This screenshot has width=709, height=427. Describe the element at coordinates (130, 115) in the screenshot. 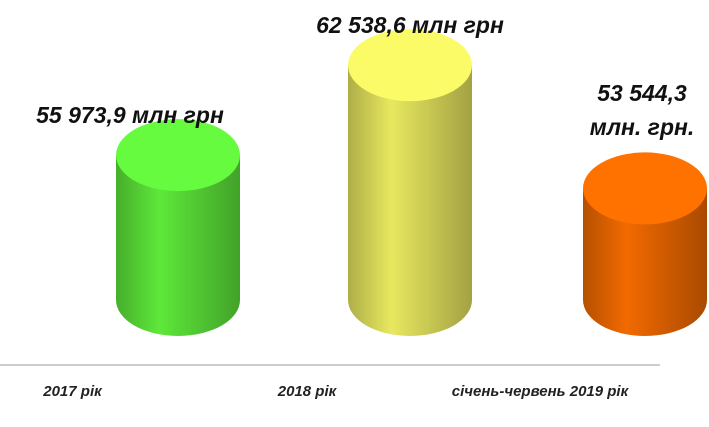

I see `value-label: 55 973,9 млн грн` at that location.